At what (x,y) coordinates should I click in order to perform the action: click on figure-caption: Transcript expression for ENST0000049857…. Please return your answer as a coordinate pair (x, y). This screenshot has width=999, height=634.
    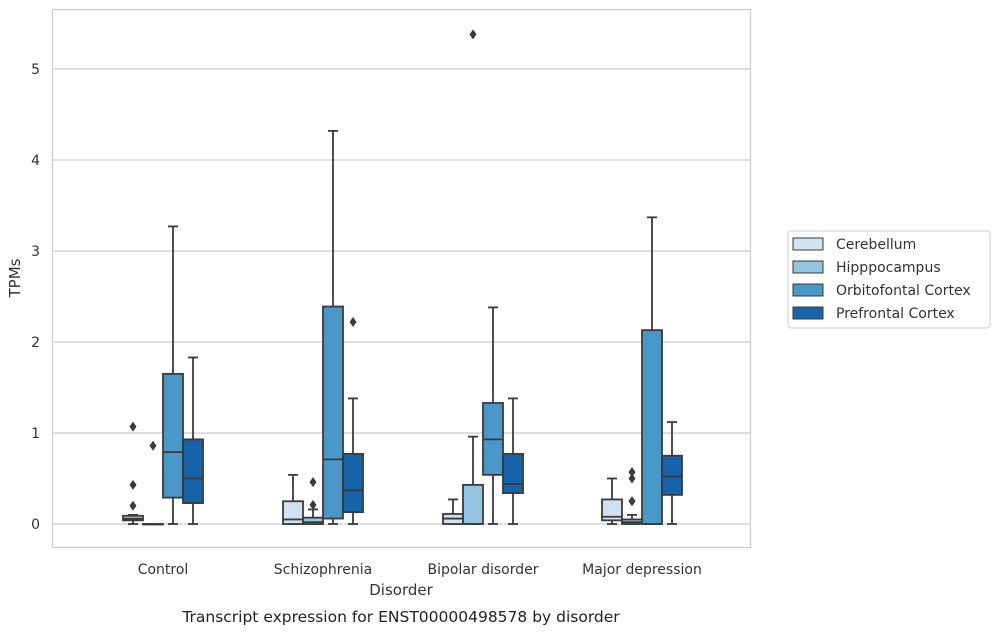
    Looking at the image, I should click on (400, 617).